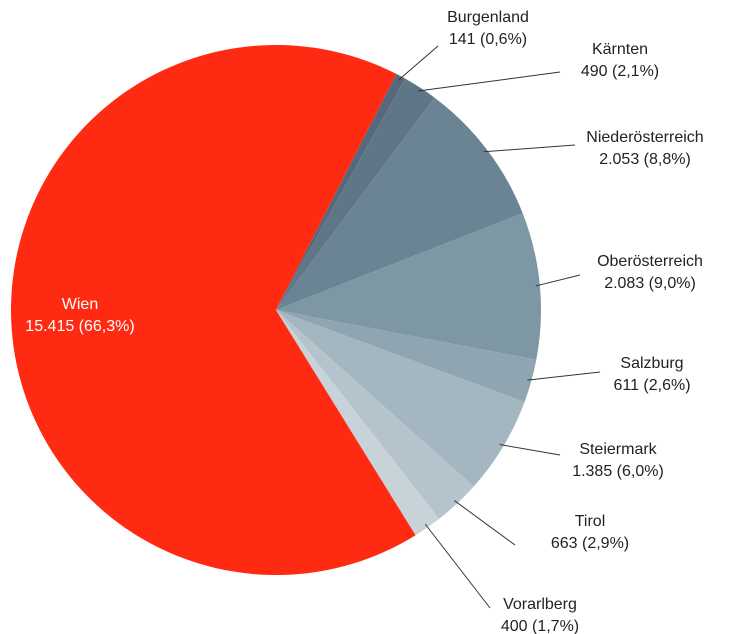 This screenshot has height=634, width=731. I want to click on slice-name: Vorarlberg, so click(540, 604).